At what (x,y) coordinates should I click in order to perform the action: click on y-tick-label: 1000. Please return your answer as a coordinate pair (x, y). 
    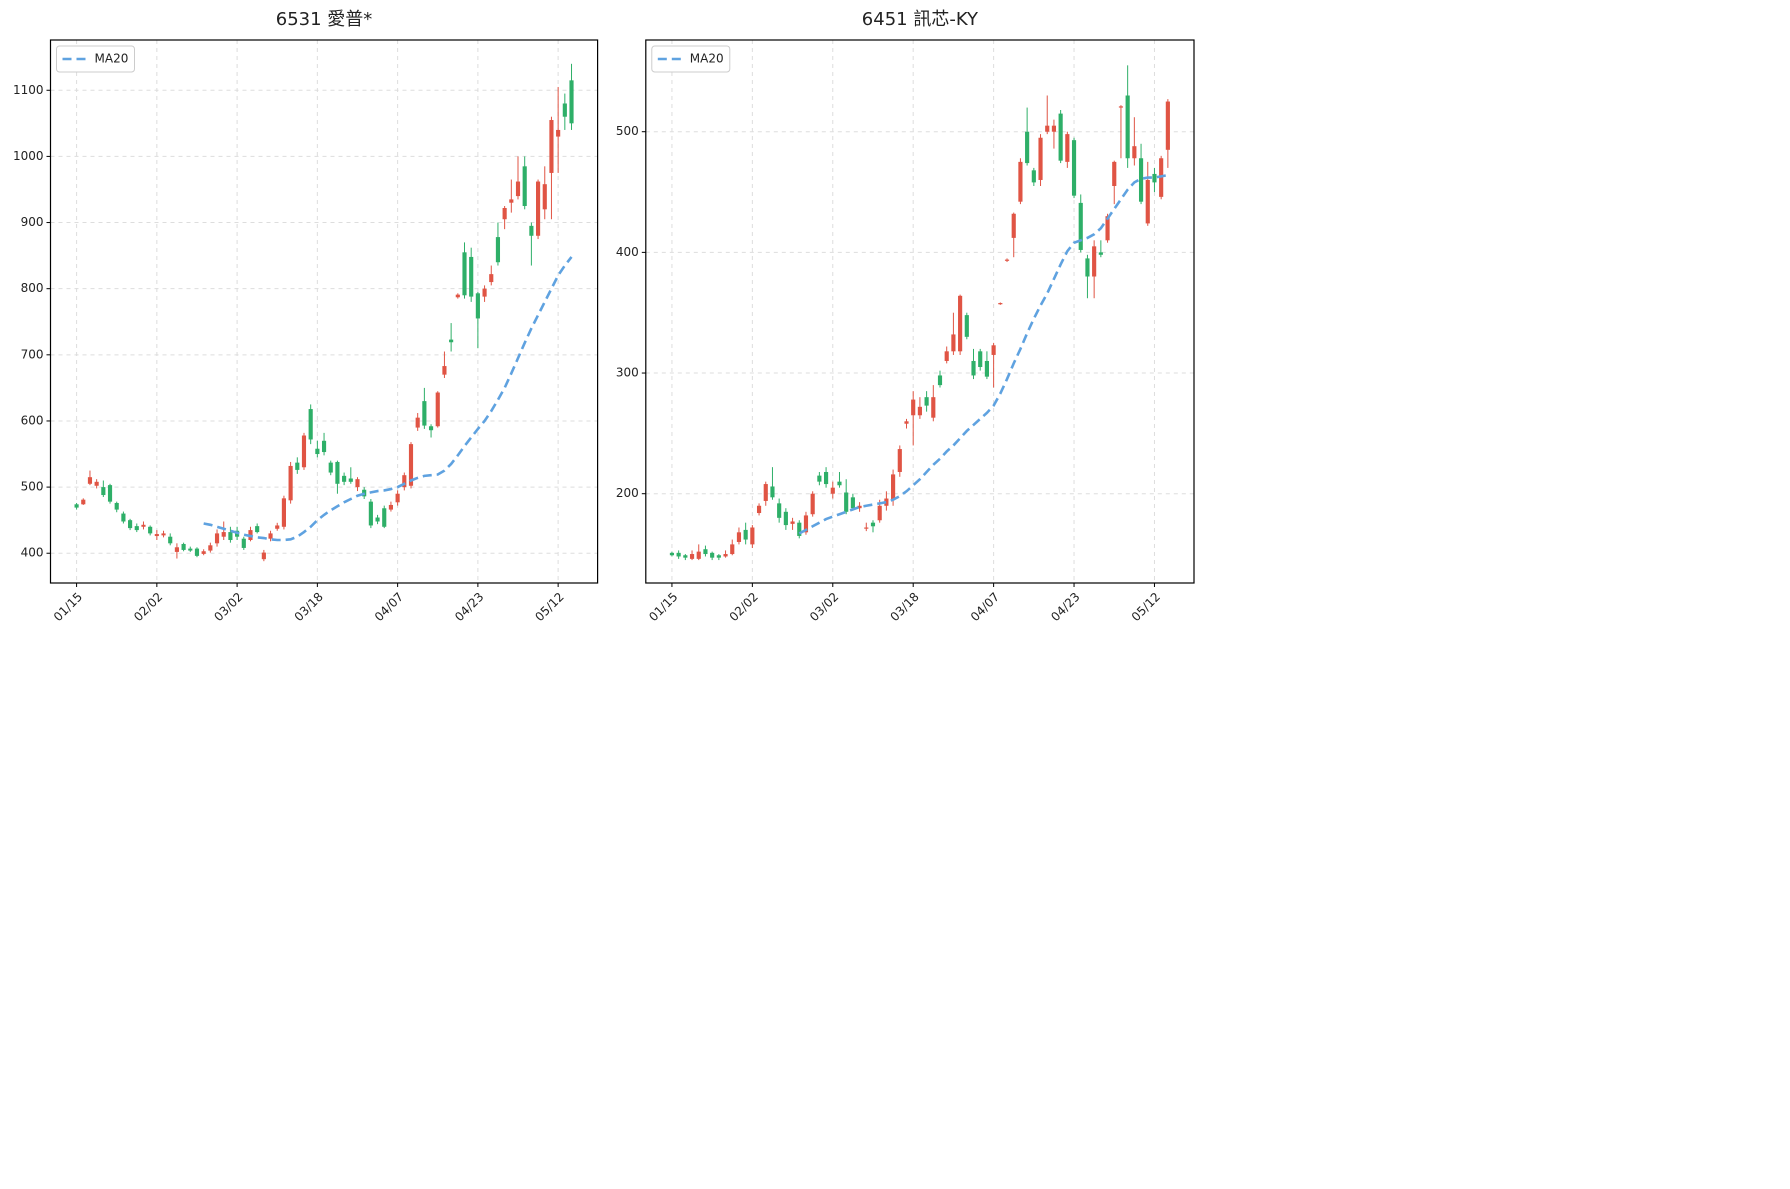
    Looking at the image, I should click on (28, 156).